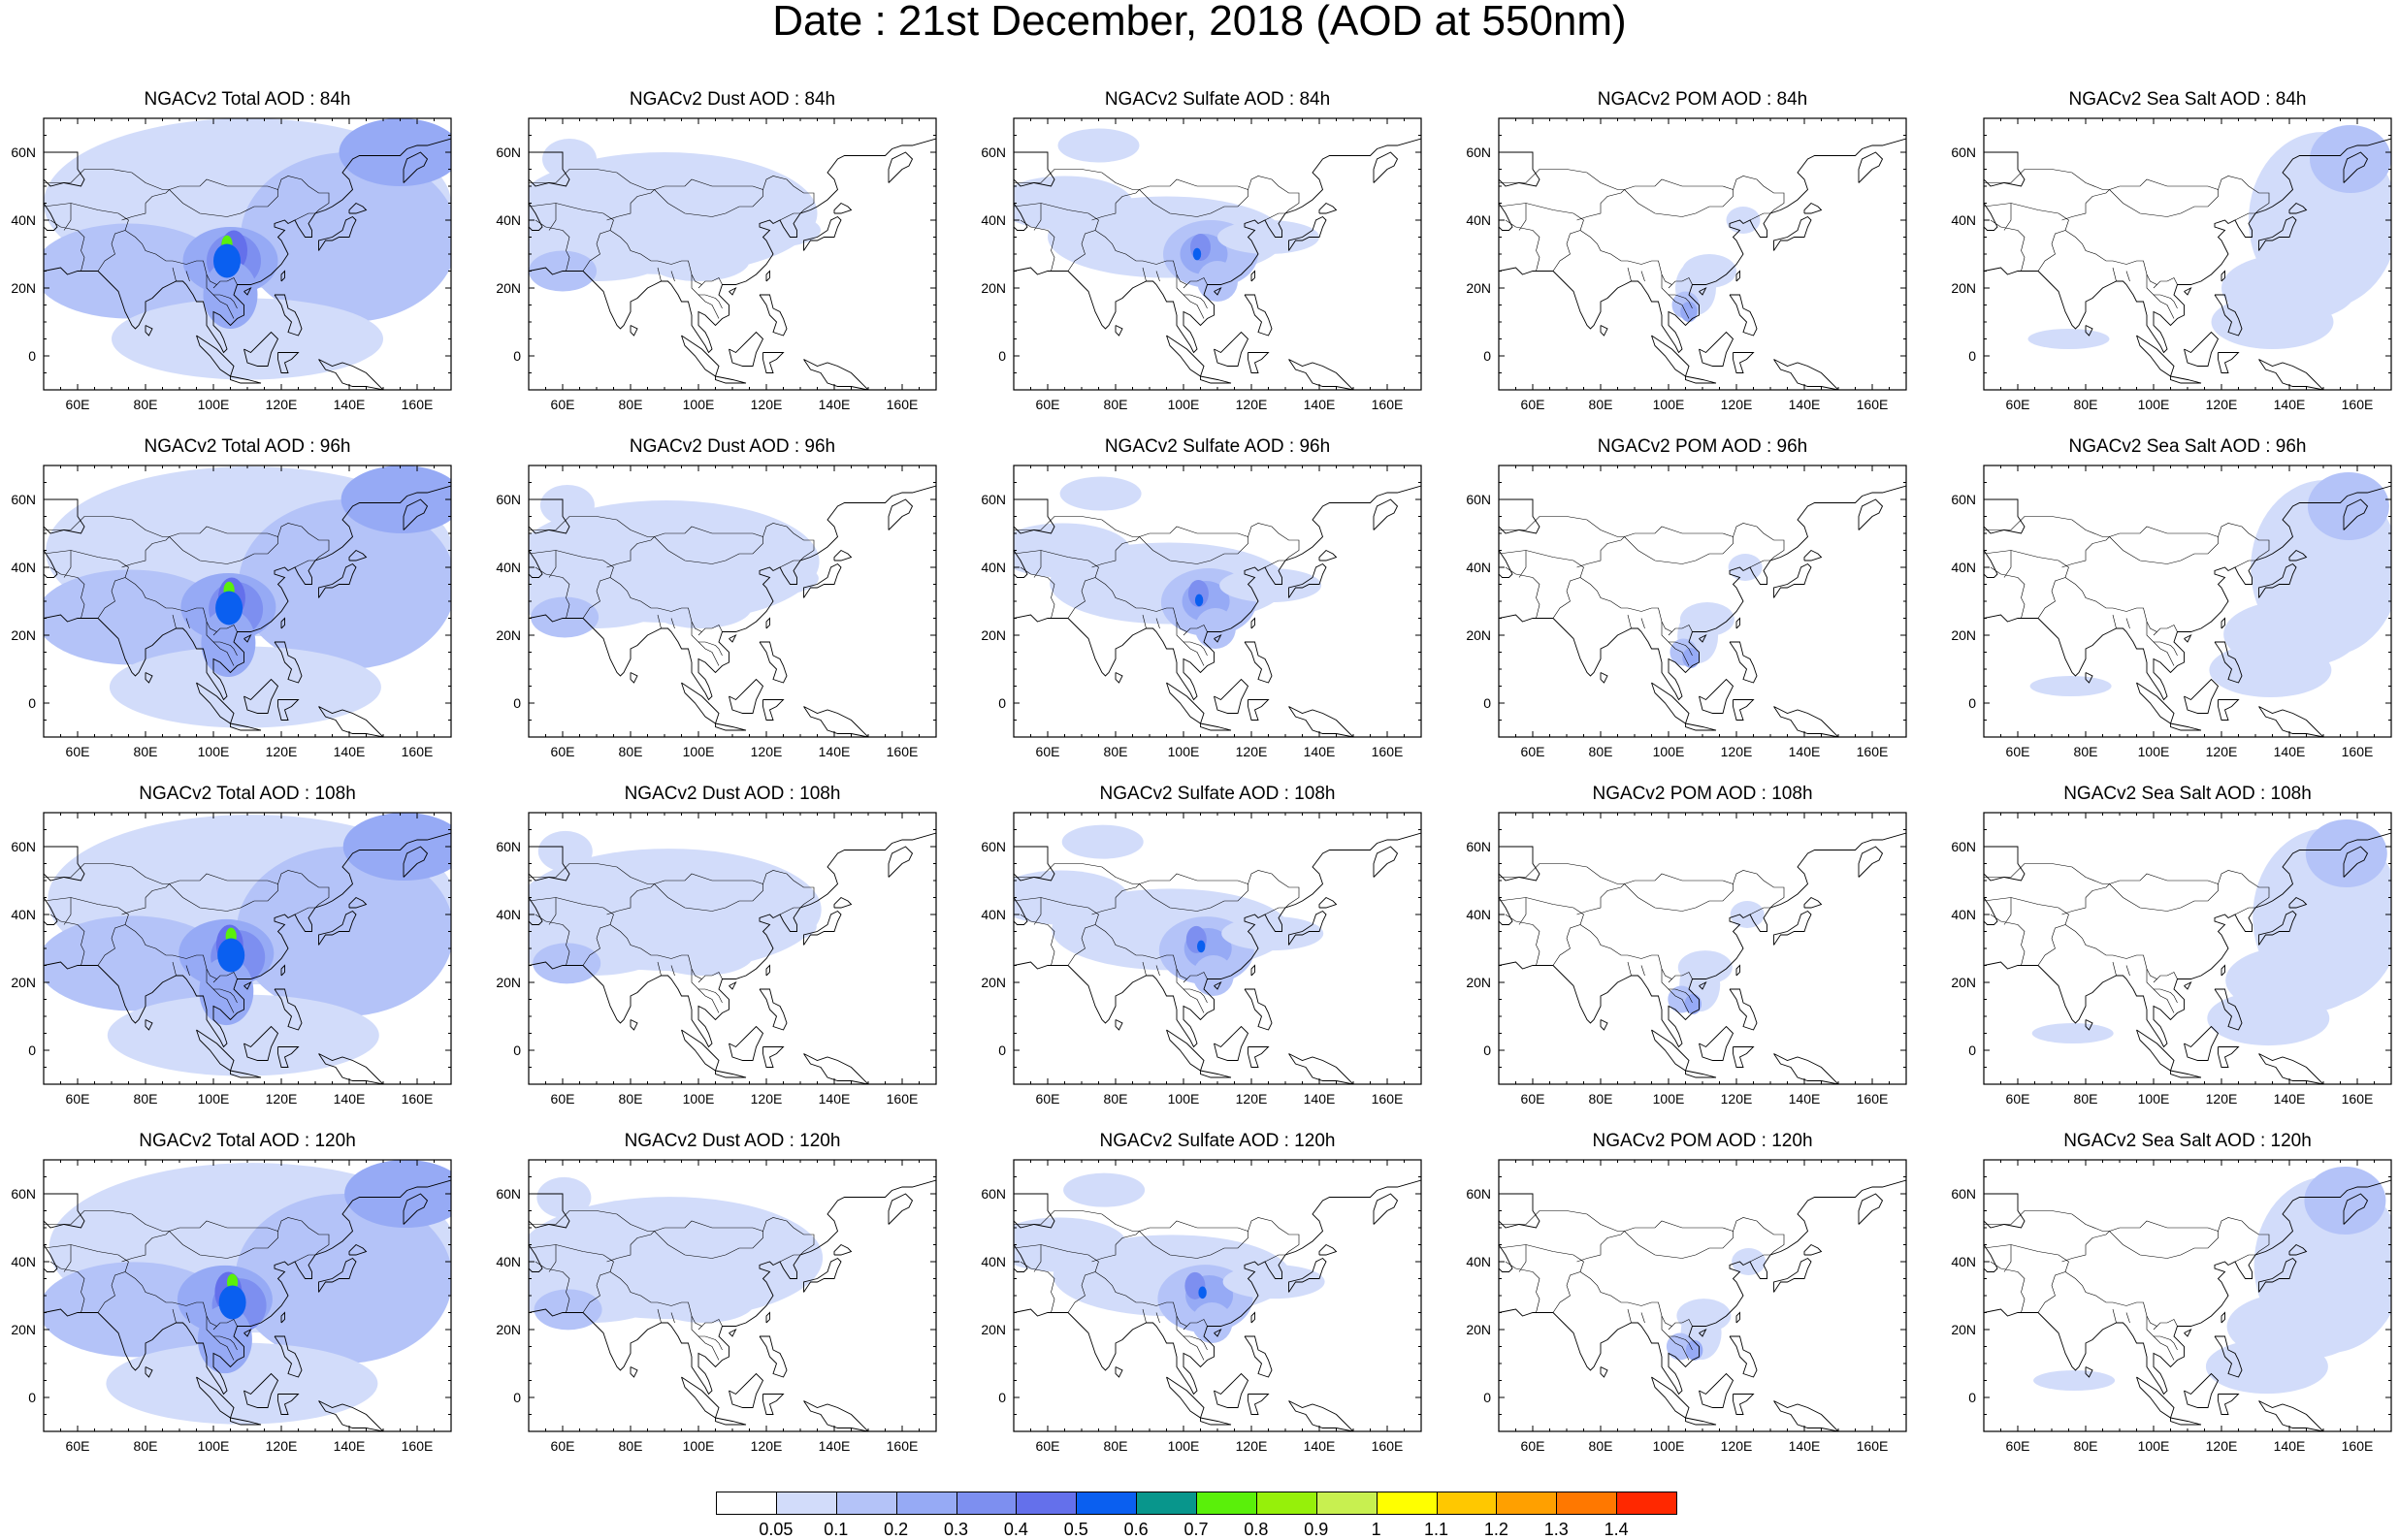 The height and width of the screenshot is (1540, 2399). What do you see at coordinates (897, 1530) in the screenshot?
I see `colorbar-label: 0.2` at bounding box center [897, 1530].